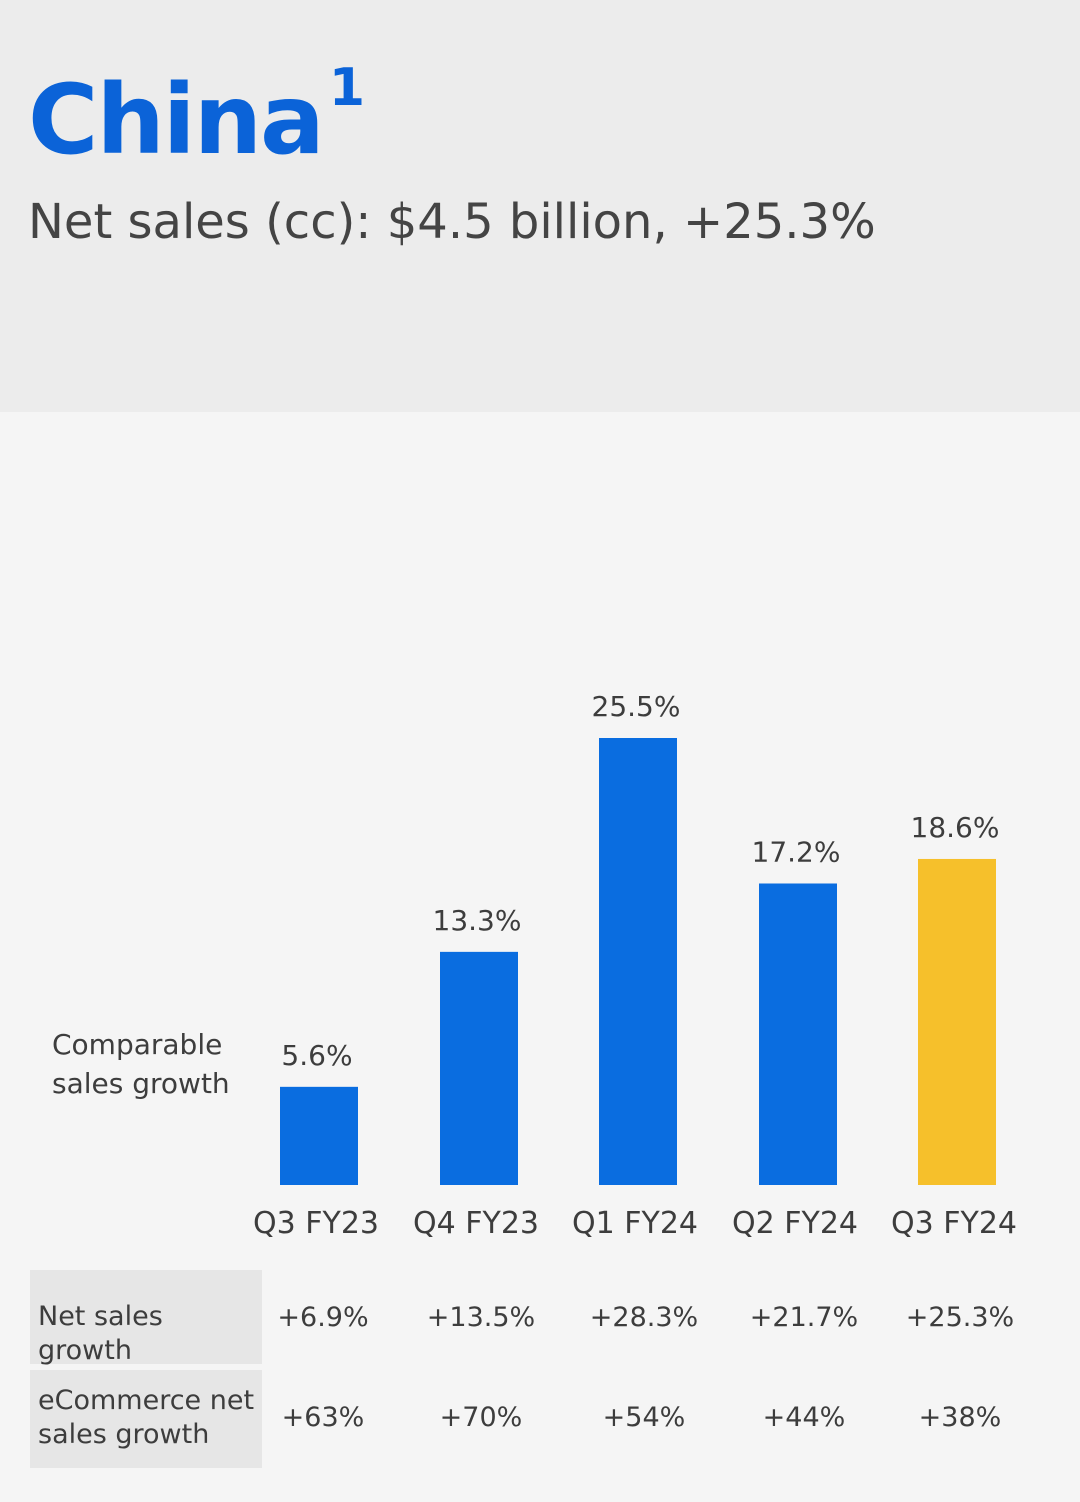  Describe the element at coordinates (644, 1417) in the screenshot. I see `ecommerce-growth-value: +54%` at that location.